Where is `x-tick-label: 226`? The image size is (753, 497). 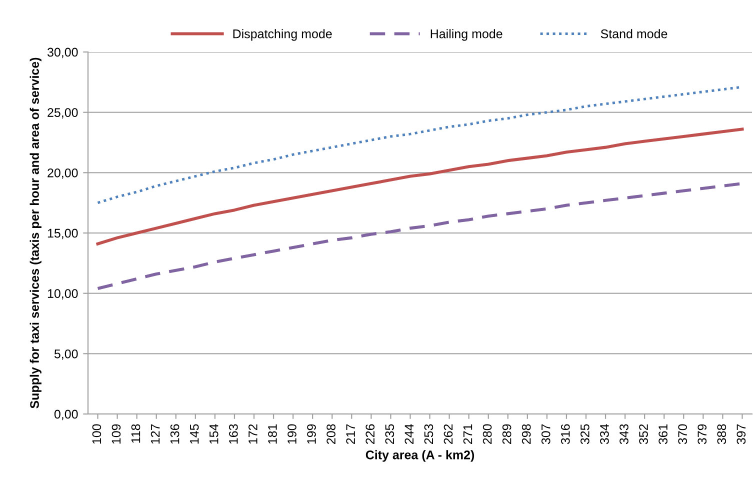 x-tick-label: 226 is located at coordinates (370, 434).